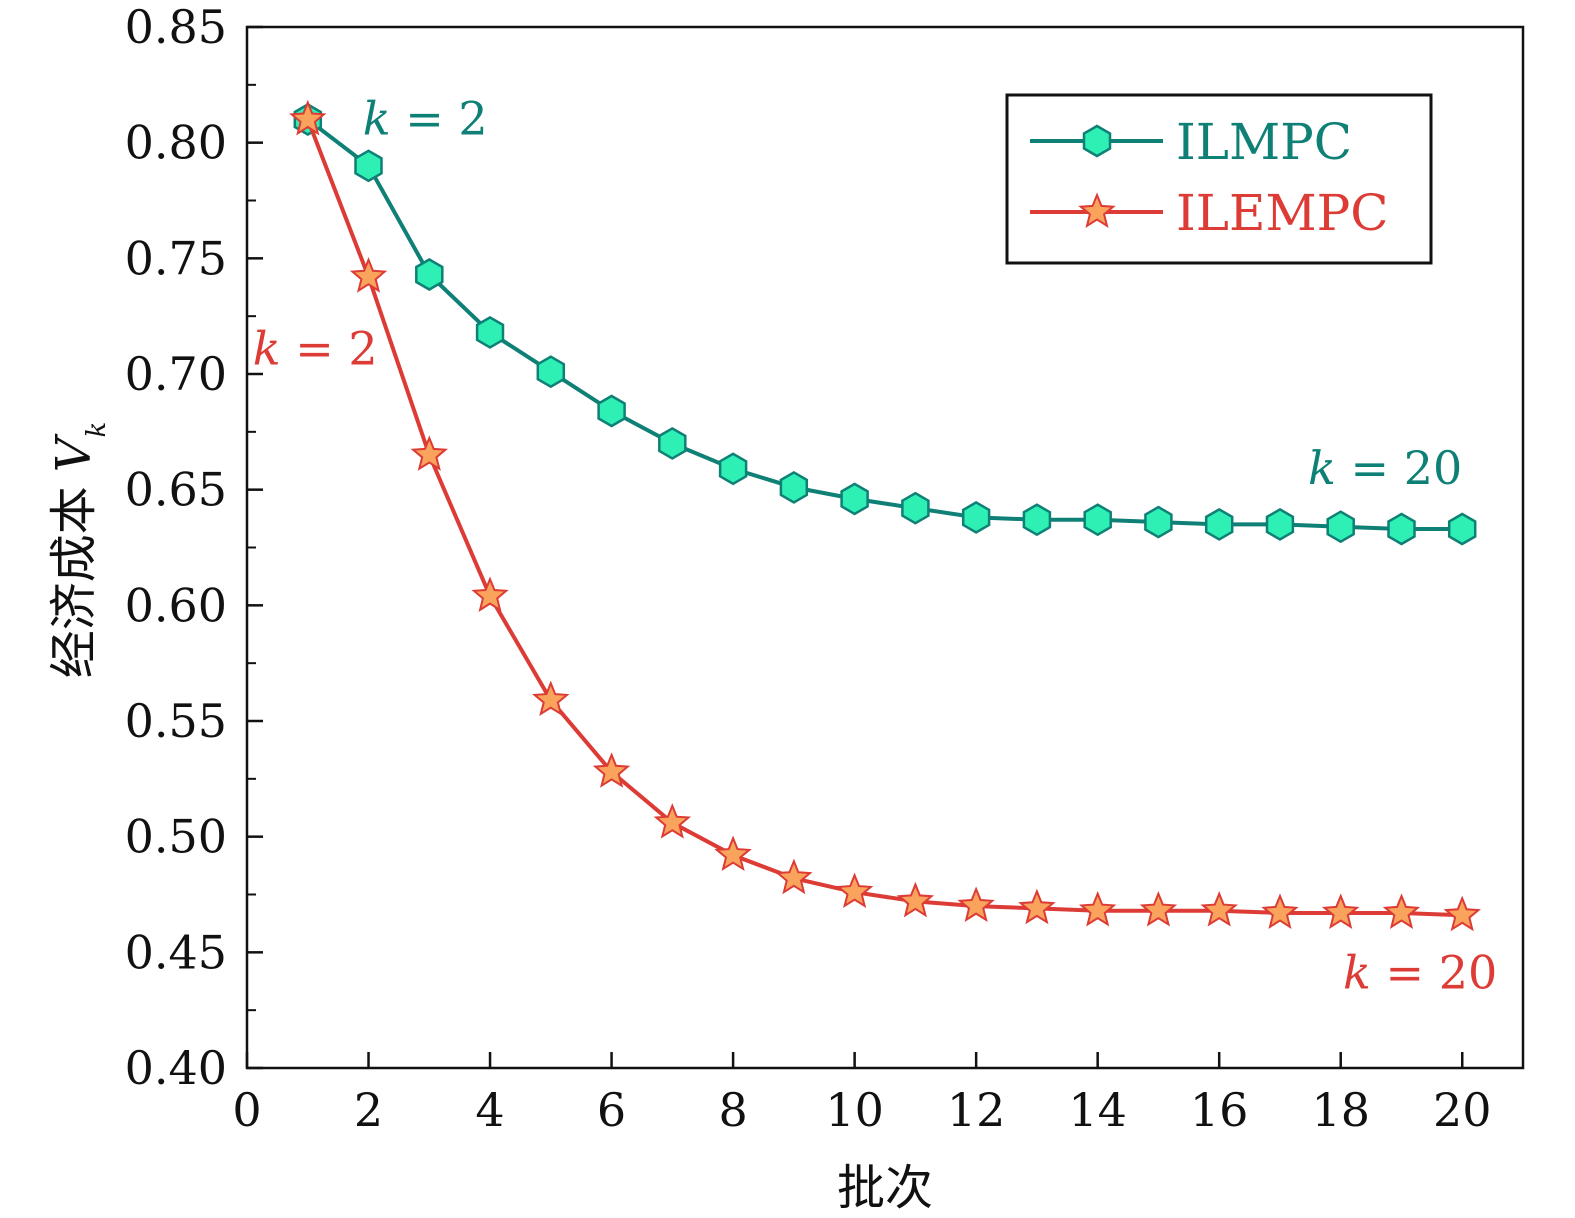 The height and width of the screenshot is (1218, 1575). What do you see at coordinates (176, 837) in the screenshot?
I see `y-tick-label: 0.50` at bounding box center [176, 837].